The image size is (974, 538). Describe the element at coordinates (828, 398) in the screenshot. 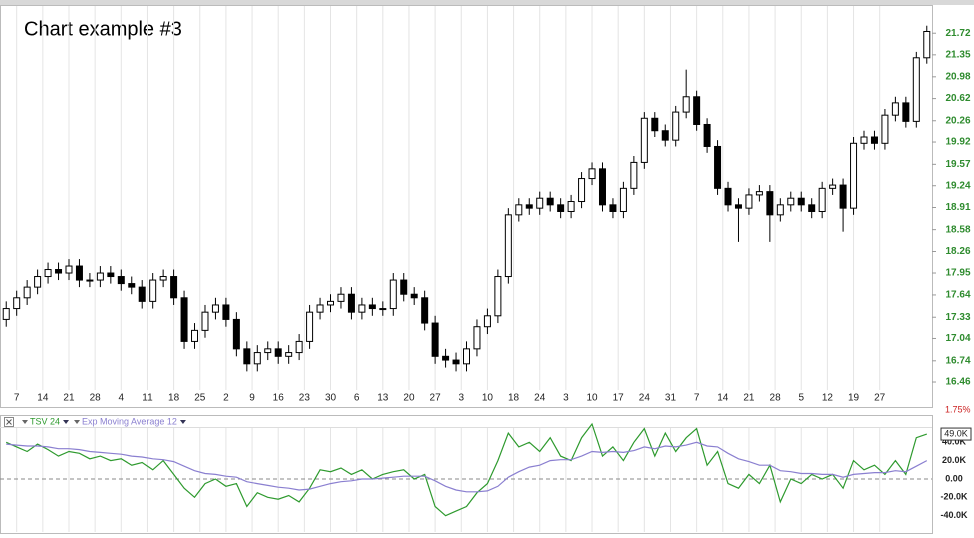

I see `x-tick-label: 12` at that location.